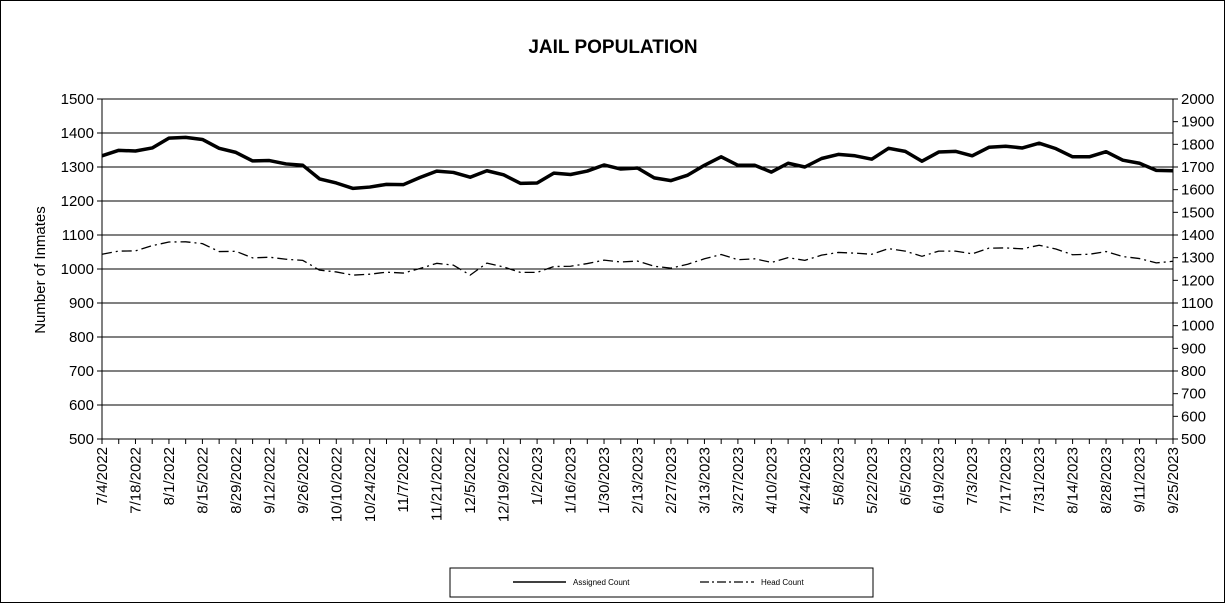 Image resolution: width=1225 pixels, height=603 pixels. What do you see at coordinates (403, 480) in the screenshot?
I see `x-tick-label: 11/7/2022` at bounding box center [403, 480].